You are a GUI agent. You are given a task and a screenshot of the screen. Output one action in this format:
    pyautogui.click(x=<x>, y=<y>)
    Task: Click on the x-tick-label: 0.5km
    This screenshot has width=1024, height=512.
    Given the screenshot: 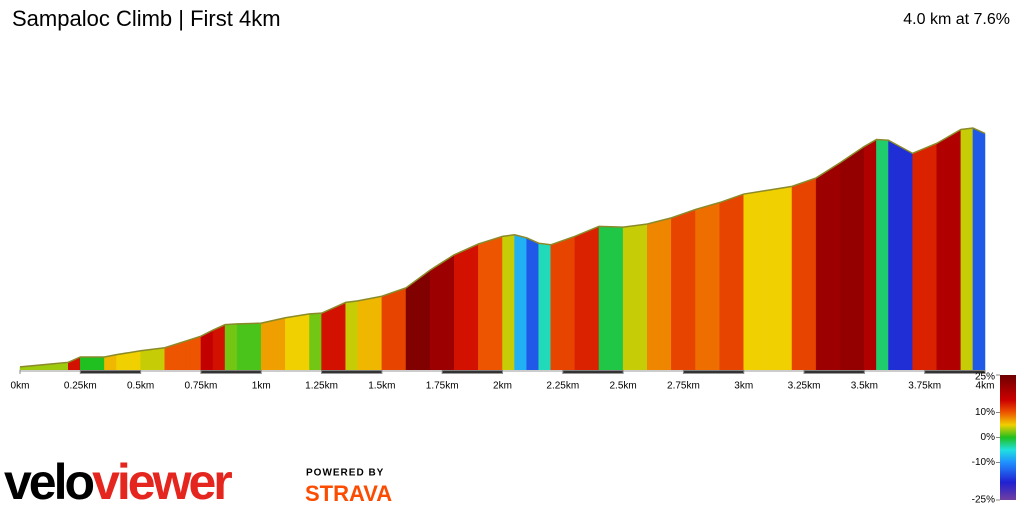 What is the action you would take?
    pyautogui.click(x=140, y=386)
    